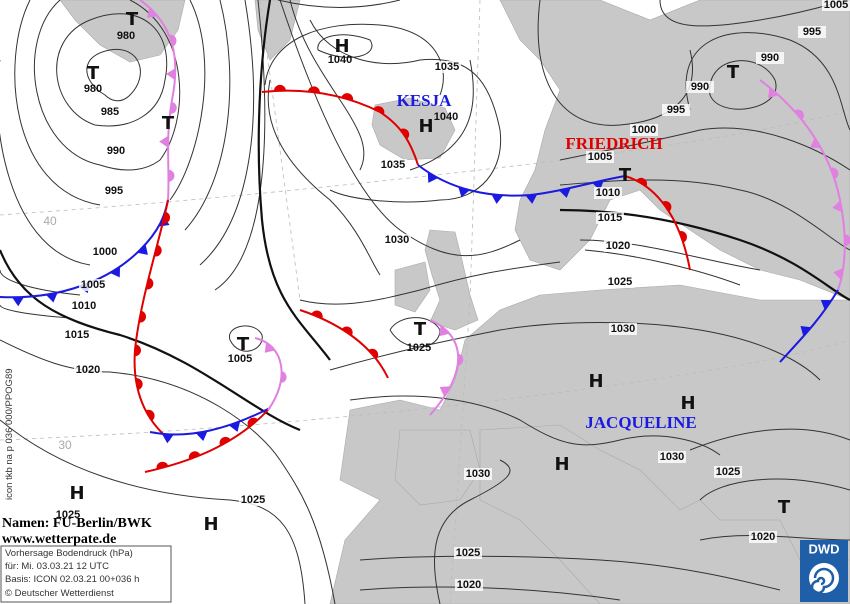 This screenshot has width=850, height=604. Describe the element at coordinates (59, 539) in the screenshot. I see `credit-website: www.wetterpate.de` at that location.